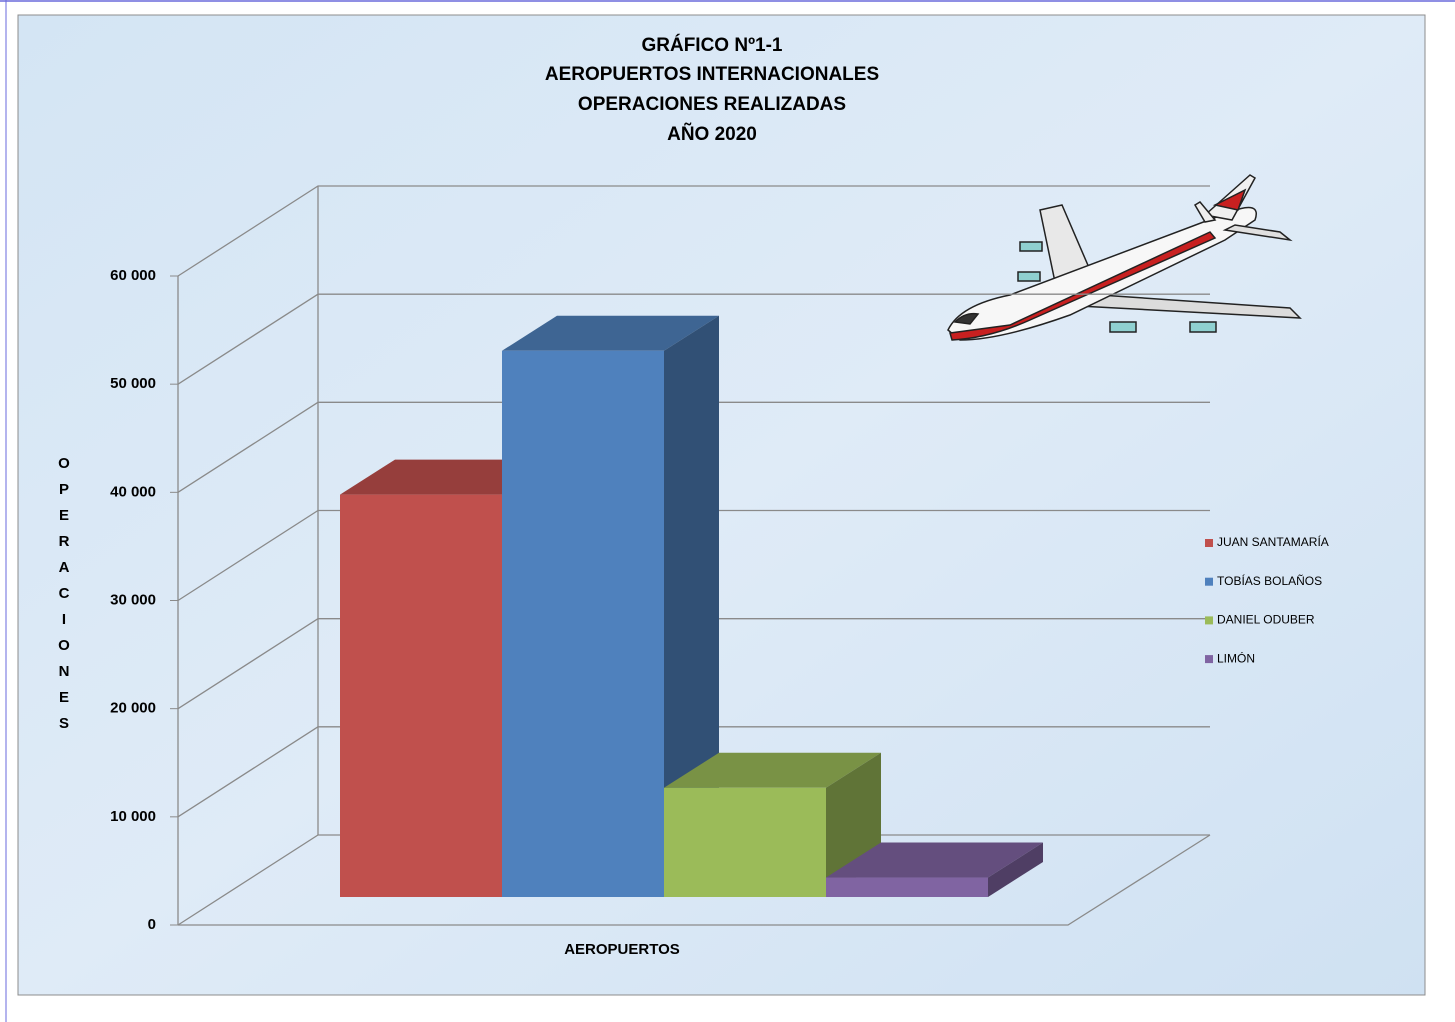  I want to click on y-tick-label: 30 000, so click(133, 599).